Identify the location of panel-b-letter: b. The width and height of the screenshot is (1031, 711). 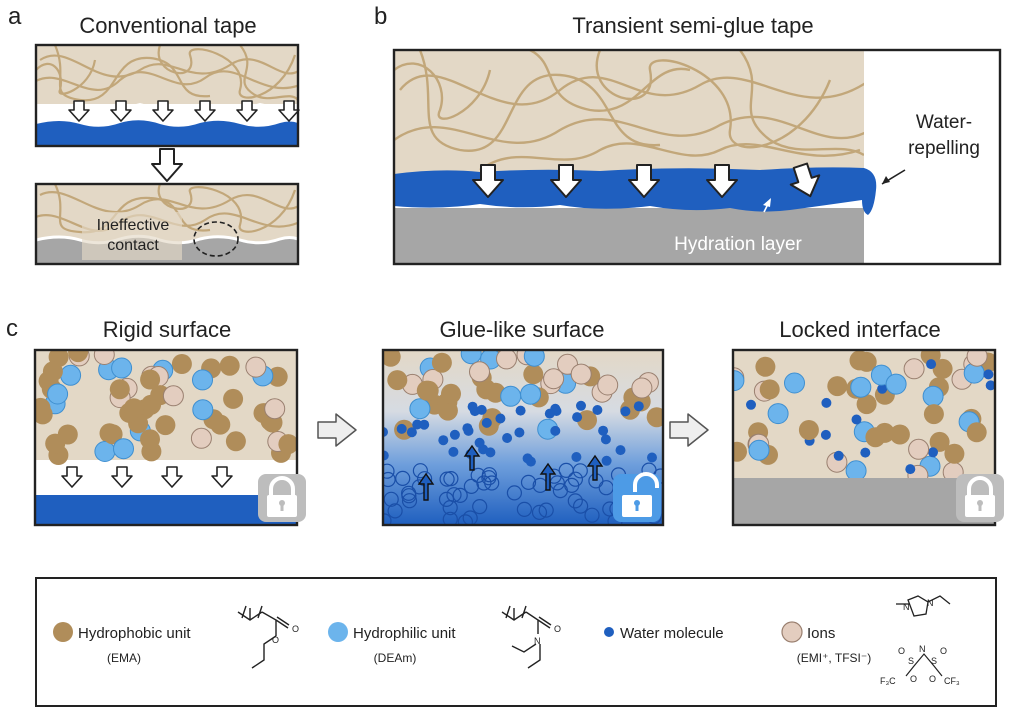
(380, 16).